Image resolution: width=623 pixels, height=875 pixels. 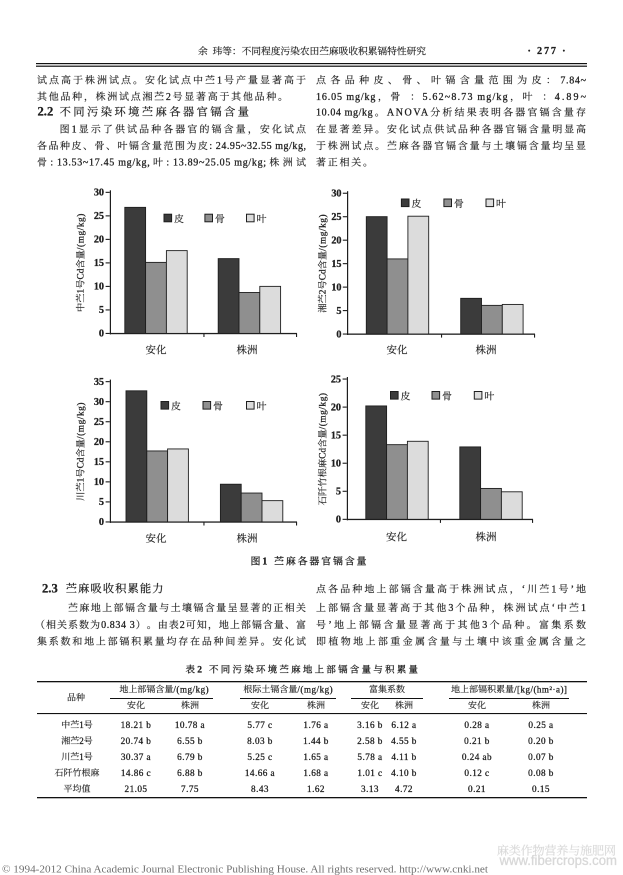 I want to click on svg-text: 0.24 ab, so click(x=477, y=757).